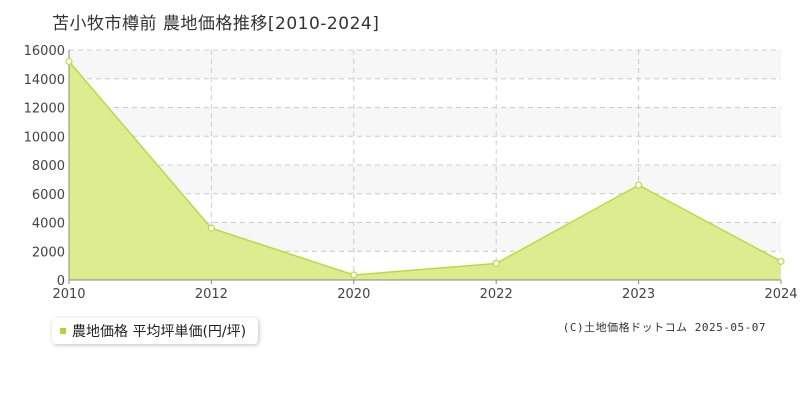 Image resolution: width=800 pixels, height=400 pixels. I want to click on y-tick-label: 8000, so click(48, 166).